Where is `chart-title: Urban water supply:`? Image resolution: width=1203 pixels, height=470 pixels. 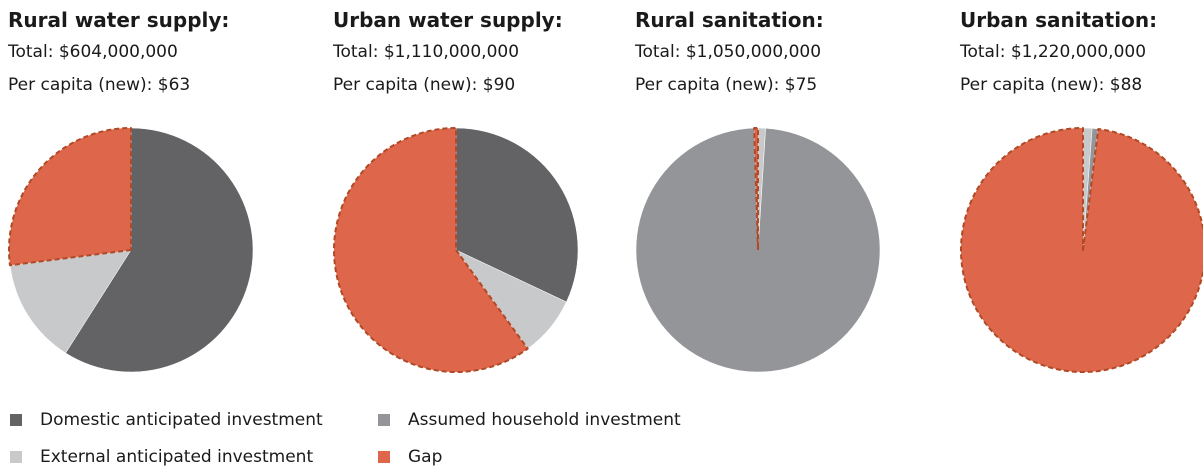
chart-title: Urban water supply: is located at coordinates (448, 20).